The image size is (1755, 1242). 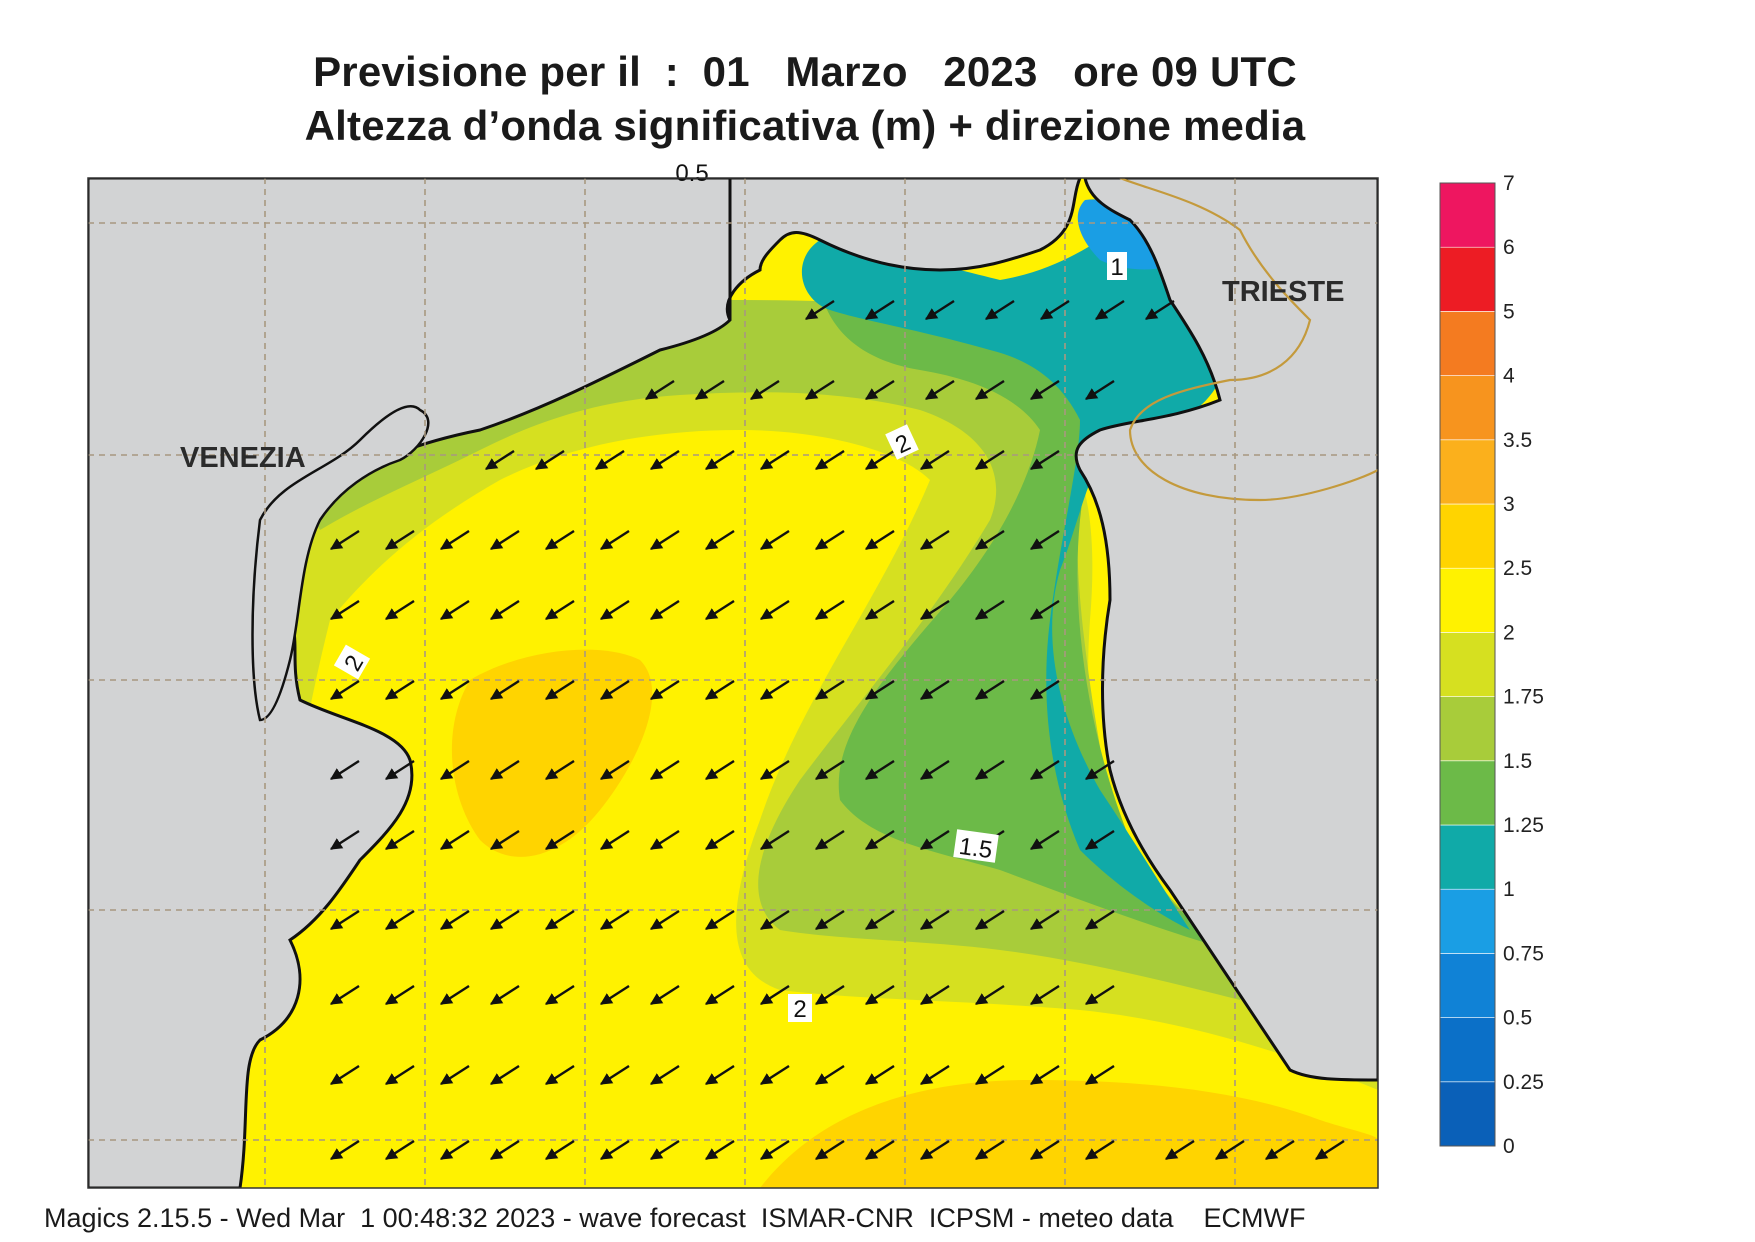 What do you see at coordinates (1491, 665) in the screenshot?
I see `color-legend: 0 0.25 0.5 0.75 1 1.25 1.5 1.75 2 2.5 3 3.5 4 5 6 7` at bounding box center [1491, 665].